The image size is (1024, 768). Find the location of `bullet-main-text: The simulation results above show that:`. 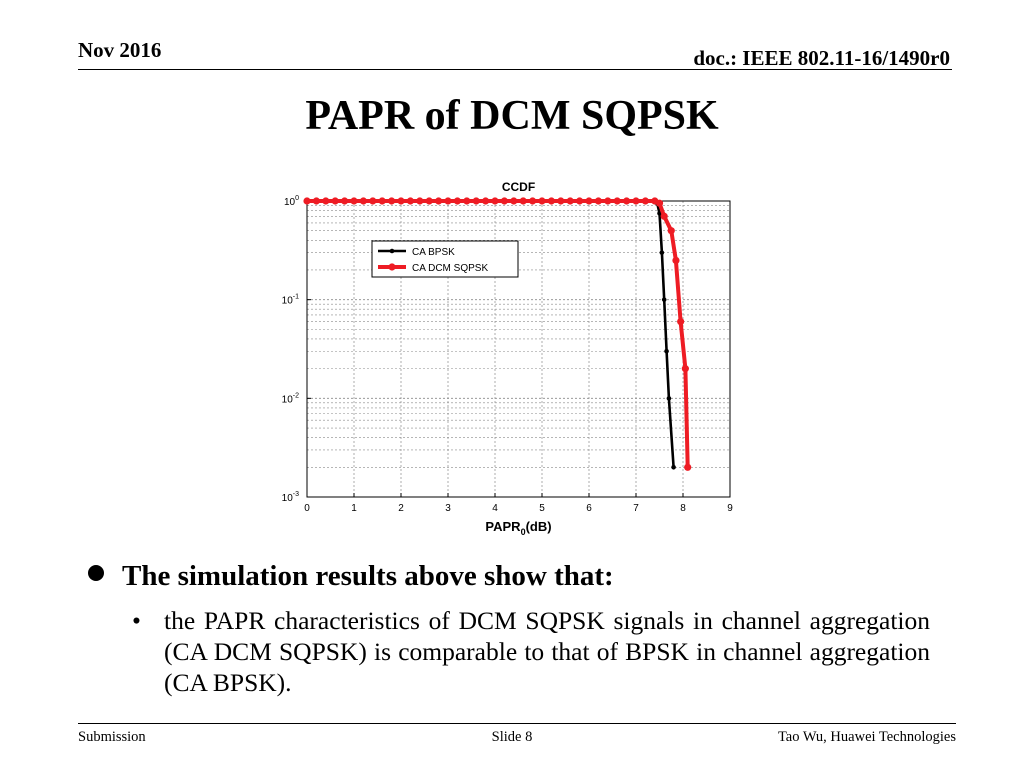

bullet-main-text: The simulation results above show that: is located at coordinates (368, 576).